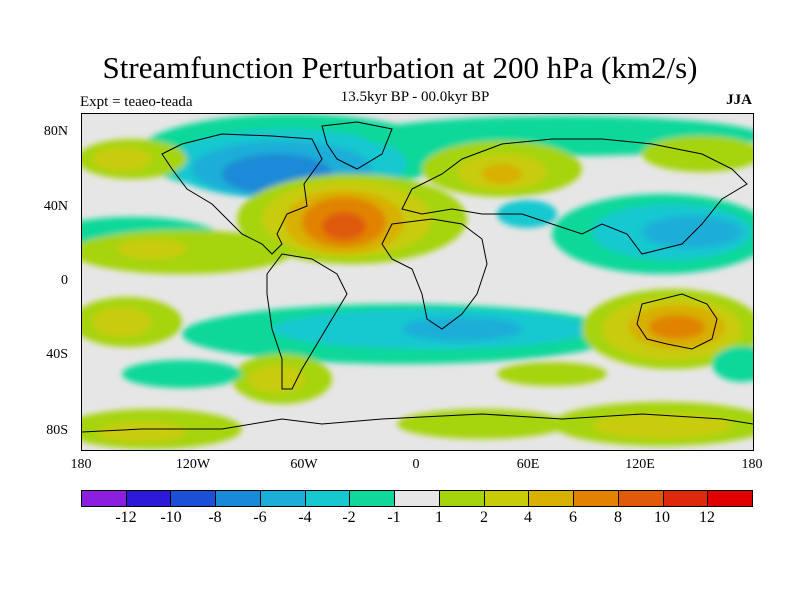 Image resolution: width=800 pixels, height=600 pixels. I want to click on lon-label-60w: 60W, so click(304, 464).